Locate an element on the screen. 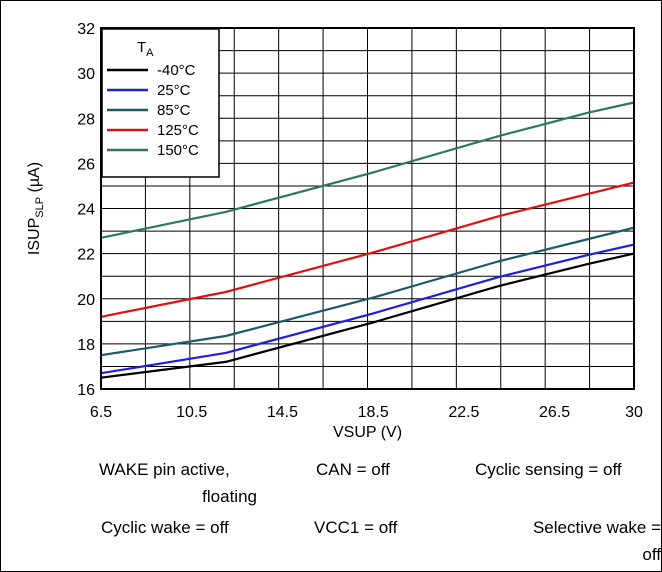 Image resolution: width=662 pixels, height=572 pixels. x-tick-label: 22.5 is located at coordinates (463, 412).